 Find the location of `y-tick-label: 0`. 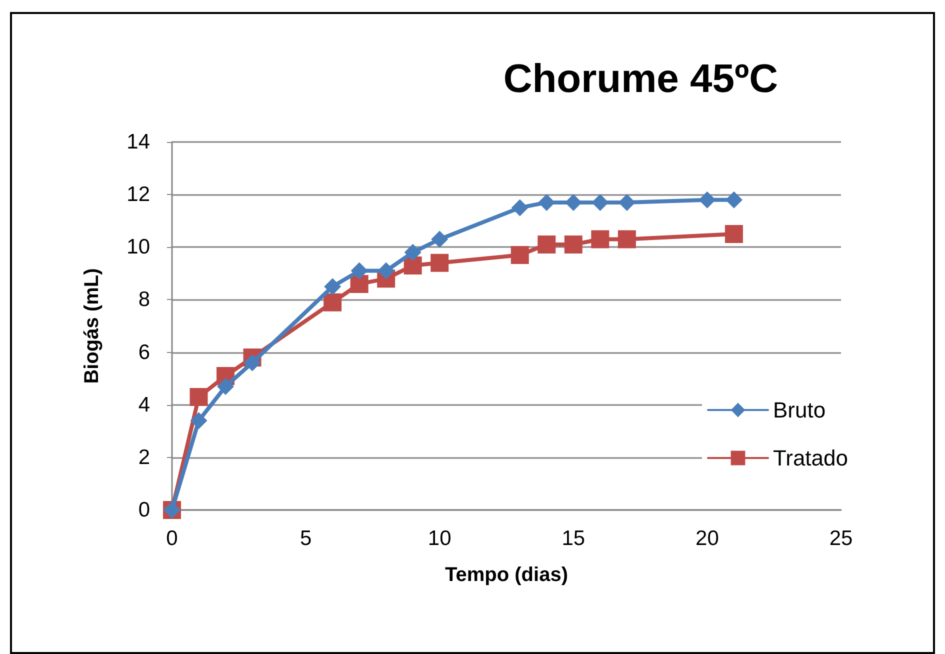

y-tick-label: 0 is located at coordinates (144, 510).